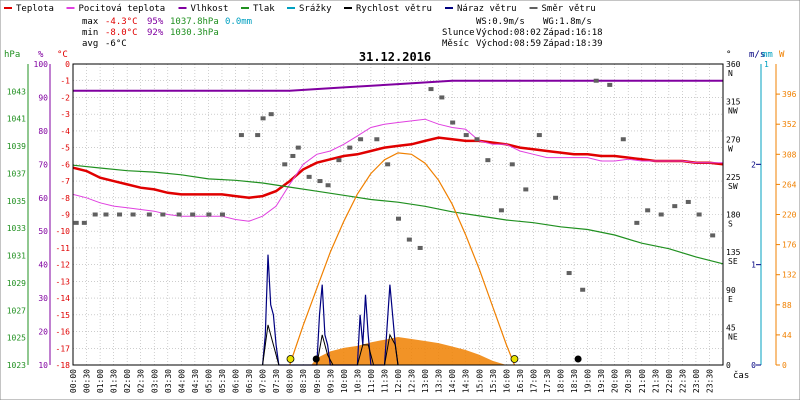 This screenshot has width=800, height=400. What do you see at coordinates (16, 91) in the screenshot?
I see `pressure-tick-label: 1043` at bounding box center [16, 91].